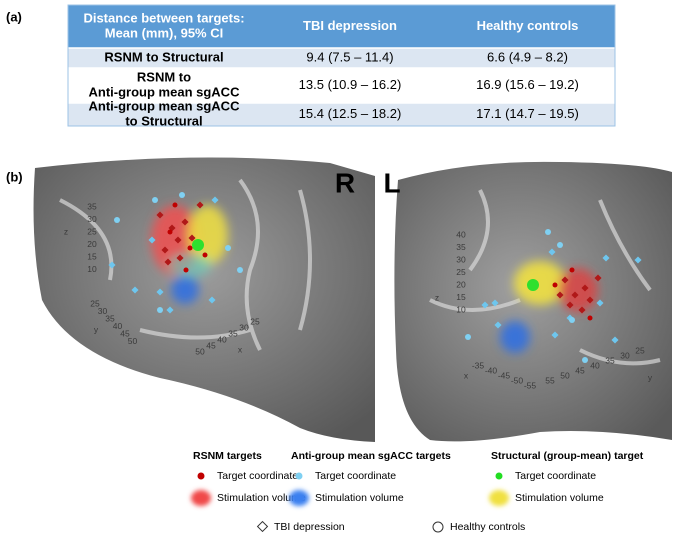 This screenshot has width=685, height=543. Describe the element at coordinates (350, 113) in the screenshot. I see `table-cell: 15.4 (12.5 – 18.2)` at that location.